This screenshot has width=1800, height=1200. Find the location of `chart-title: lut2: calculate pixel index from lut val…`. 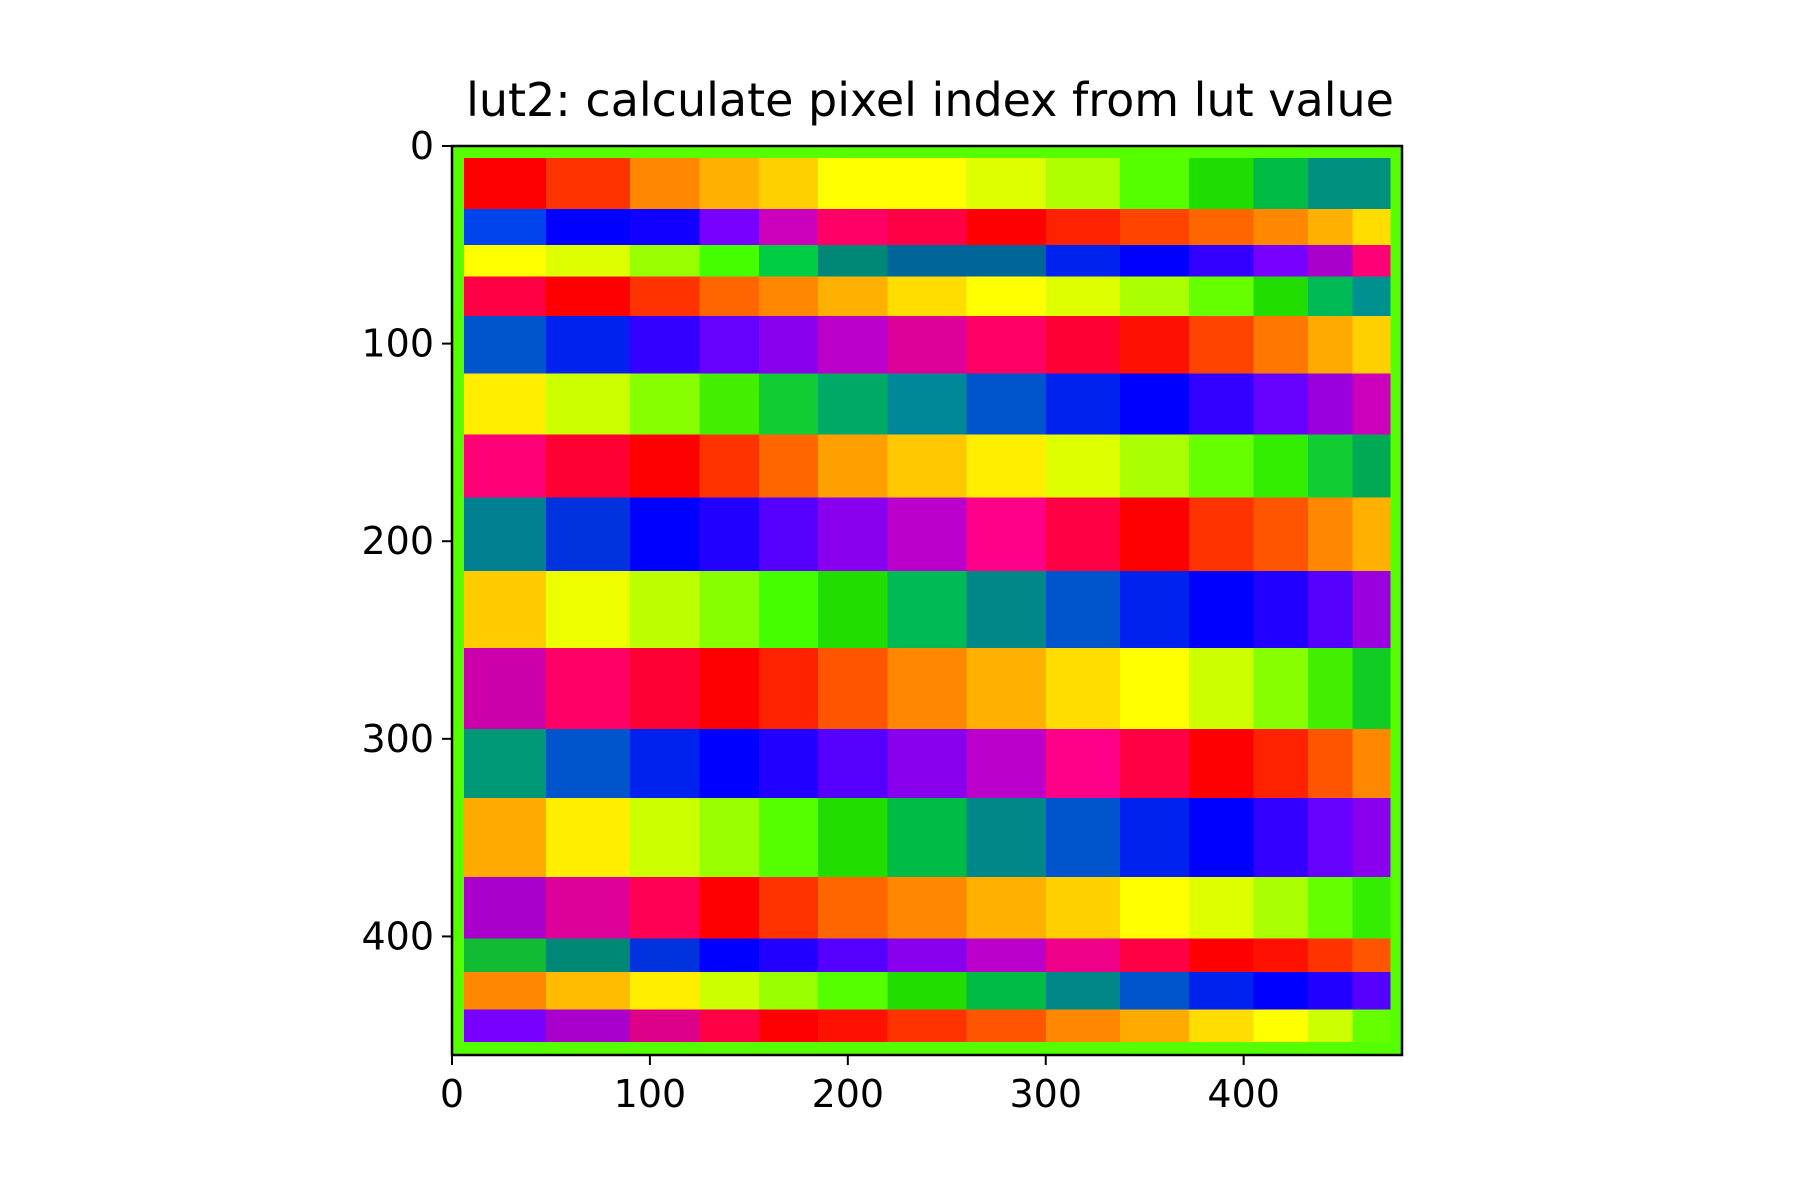

chart-title: lut2: calculate pixel index from lut val… is located at coordinates (930, 100).